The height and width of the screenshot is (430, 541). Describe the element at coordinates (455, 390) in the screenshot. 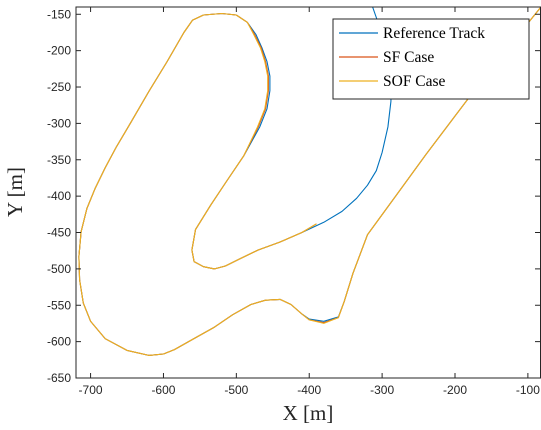

I see `x-tick-label: -200` at that location.